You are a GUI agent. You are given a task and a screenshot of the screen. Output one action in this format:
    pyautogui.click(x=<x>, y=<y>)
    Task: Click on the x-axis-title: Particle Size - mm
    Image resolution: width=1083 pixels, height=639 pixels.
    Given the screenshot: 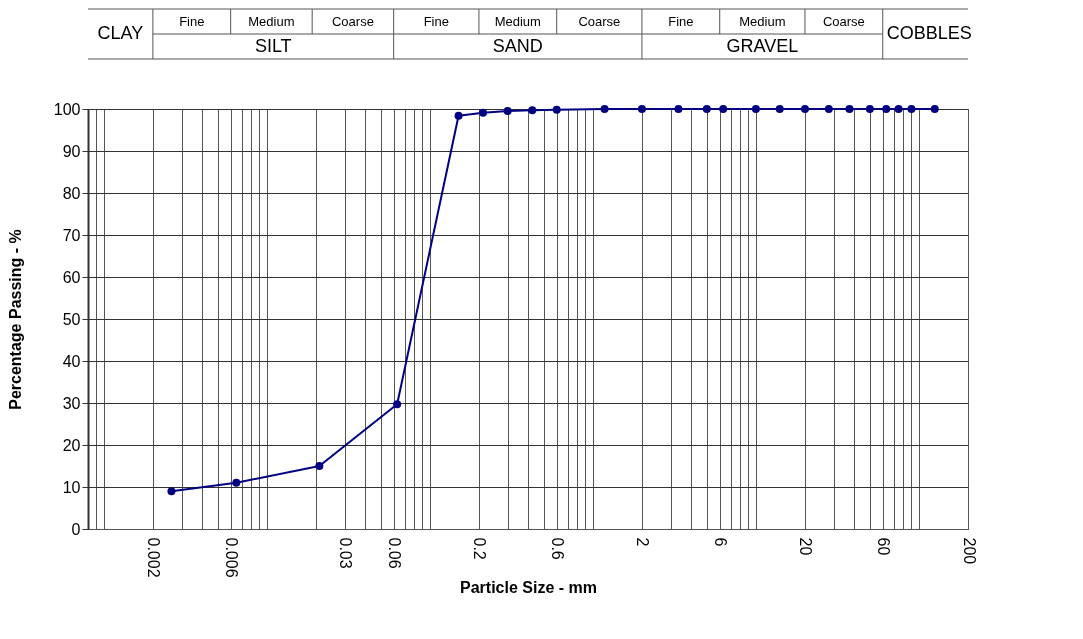 What is the action you would take?
    pyautogui.click(x=528, y=587)
    